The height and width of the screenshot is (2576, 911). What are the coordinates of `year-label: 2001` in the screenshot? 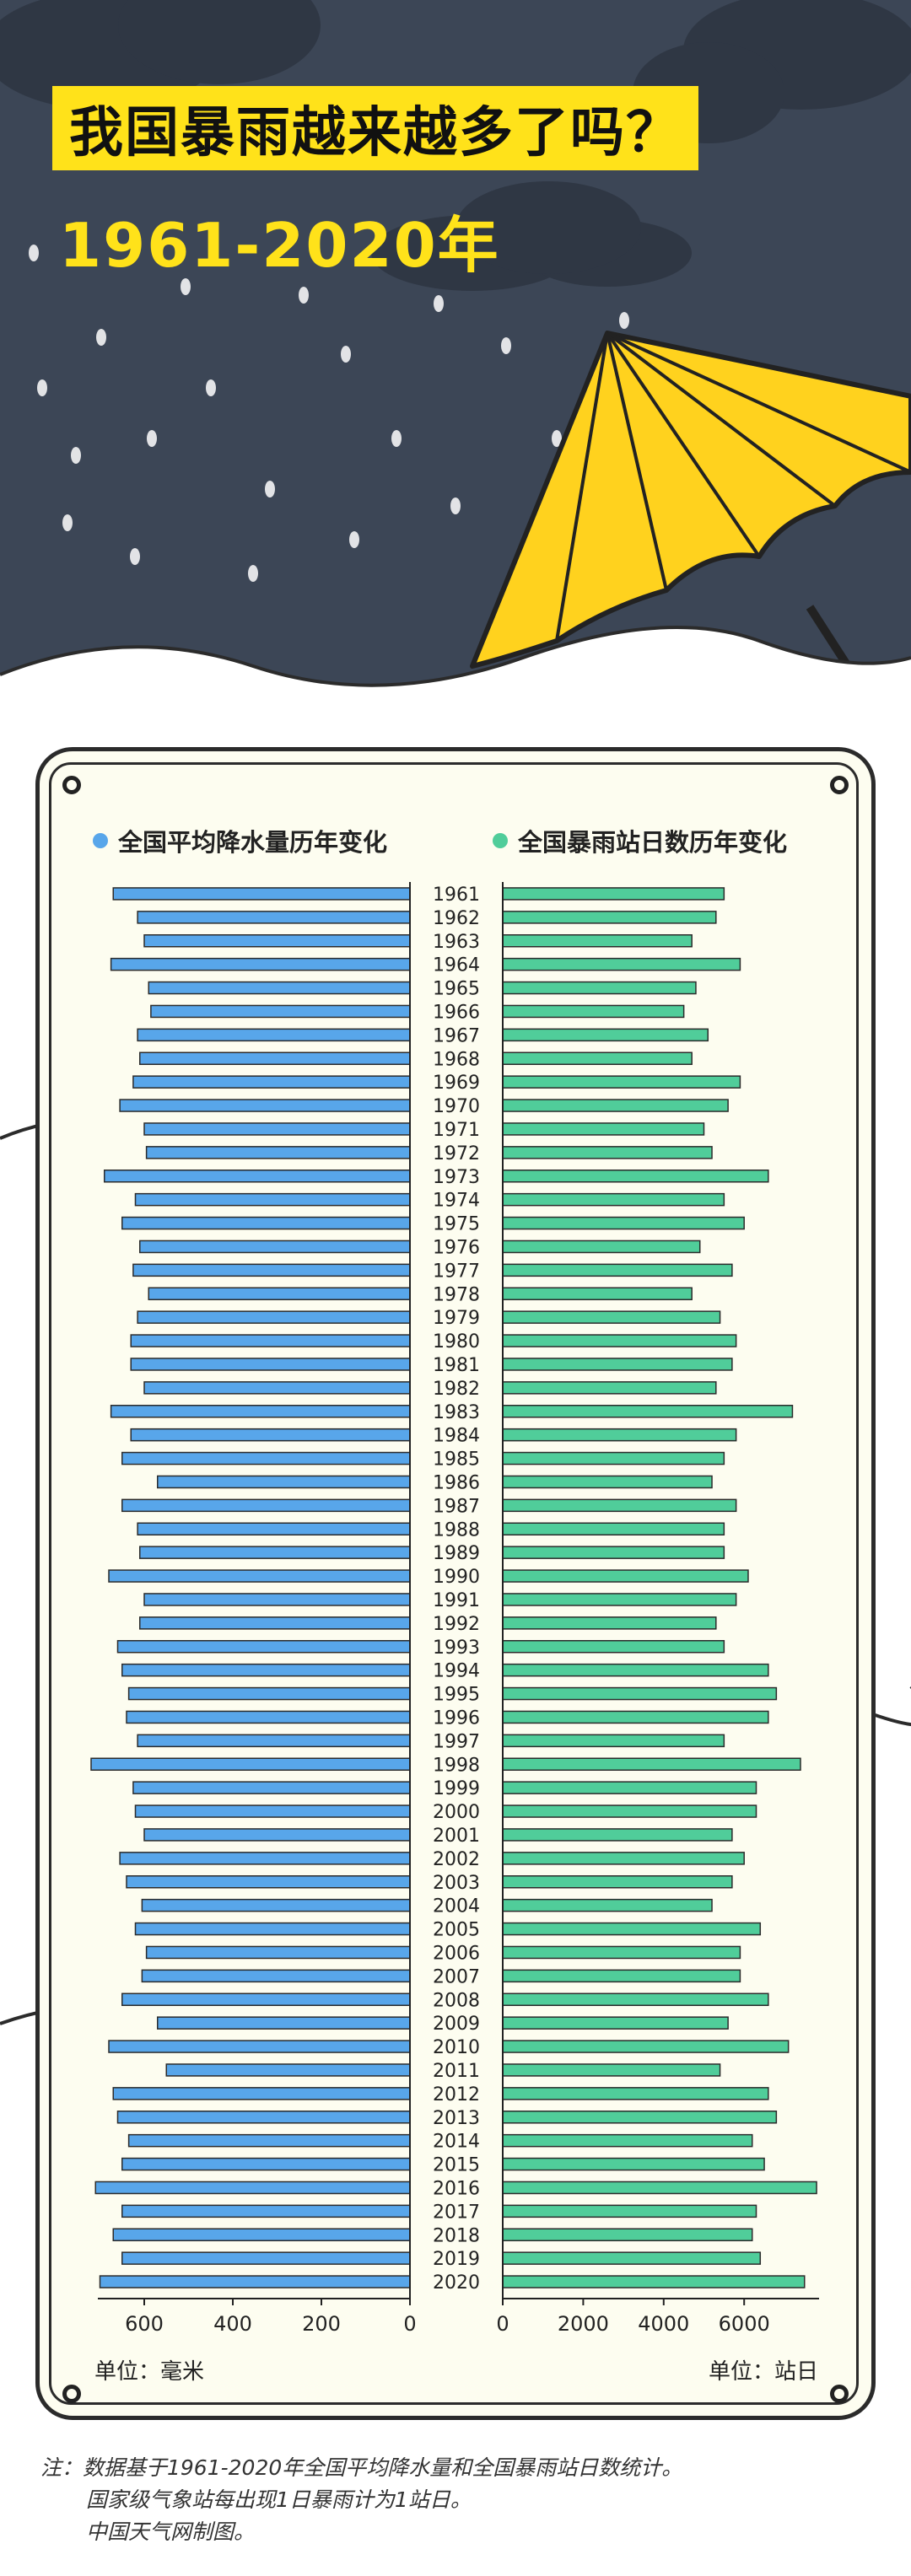 It's located at (456, 1836).